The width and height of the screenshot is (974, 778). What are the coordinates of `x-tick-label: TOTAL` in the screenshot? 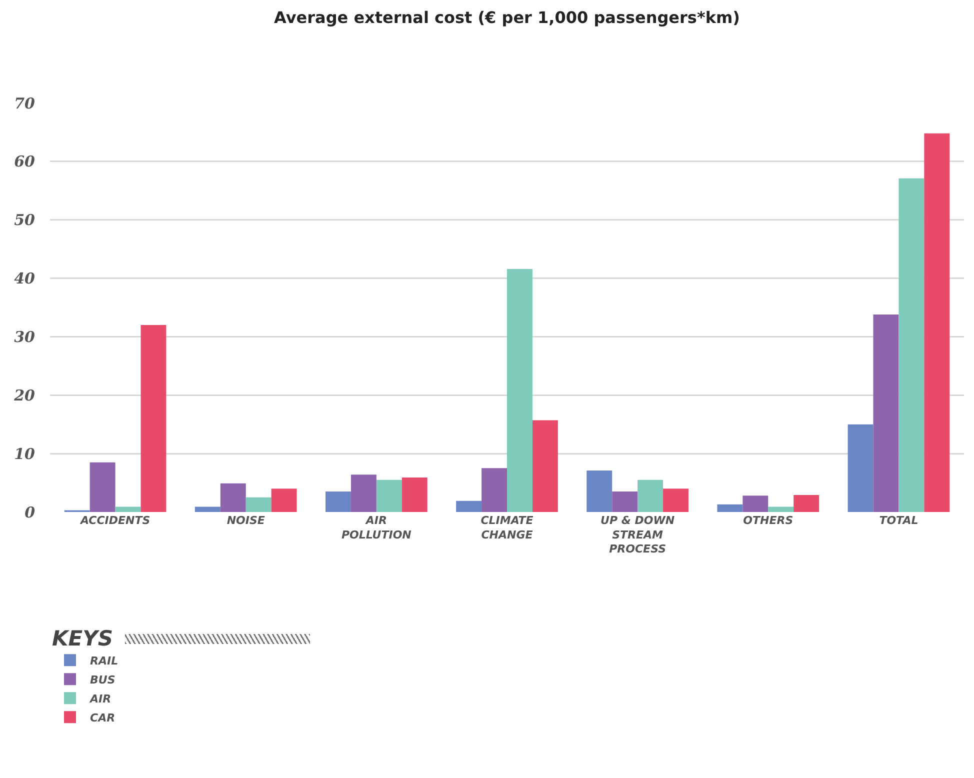 It's located at (898, 520).